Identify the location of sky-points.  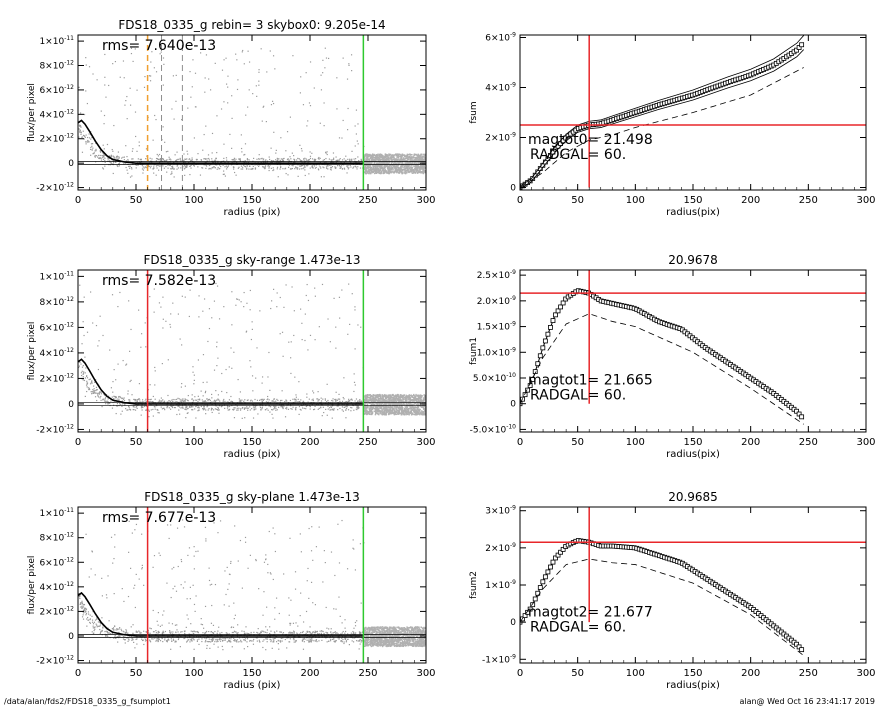
(394, 164).